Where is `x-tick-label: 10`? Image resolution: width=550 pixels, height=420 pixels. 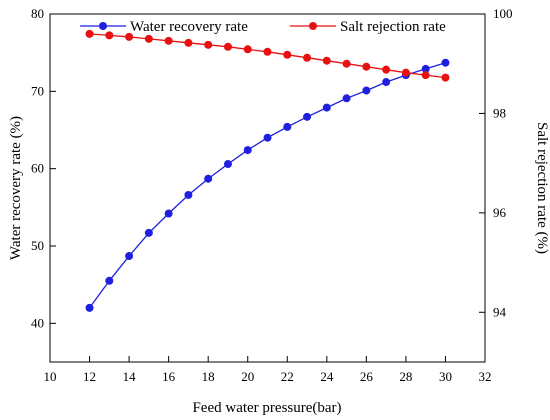
x-tick-label: 10 is located at coordinates (50, 376).